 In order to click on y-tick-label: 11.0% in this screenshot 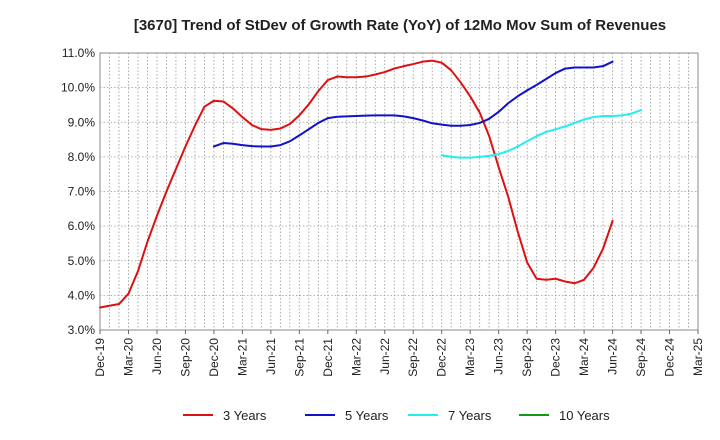, I will do `click(78, 53)`.